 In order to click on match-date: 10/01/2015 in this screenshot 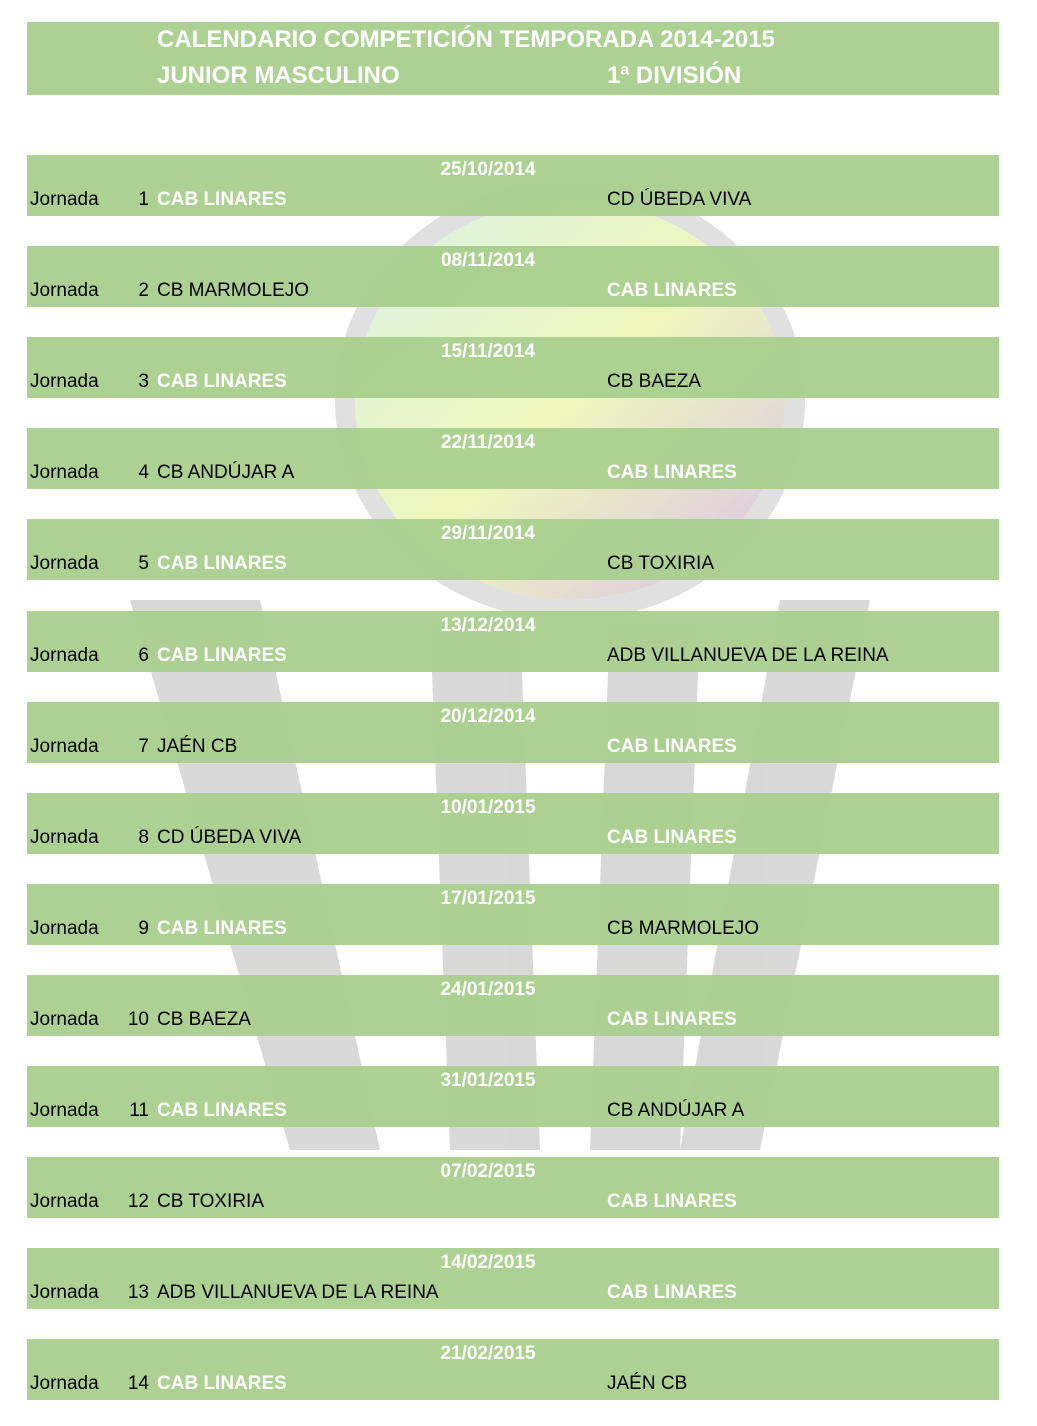, I will do `click(488, 807)`.